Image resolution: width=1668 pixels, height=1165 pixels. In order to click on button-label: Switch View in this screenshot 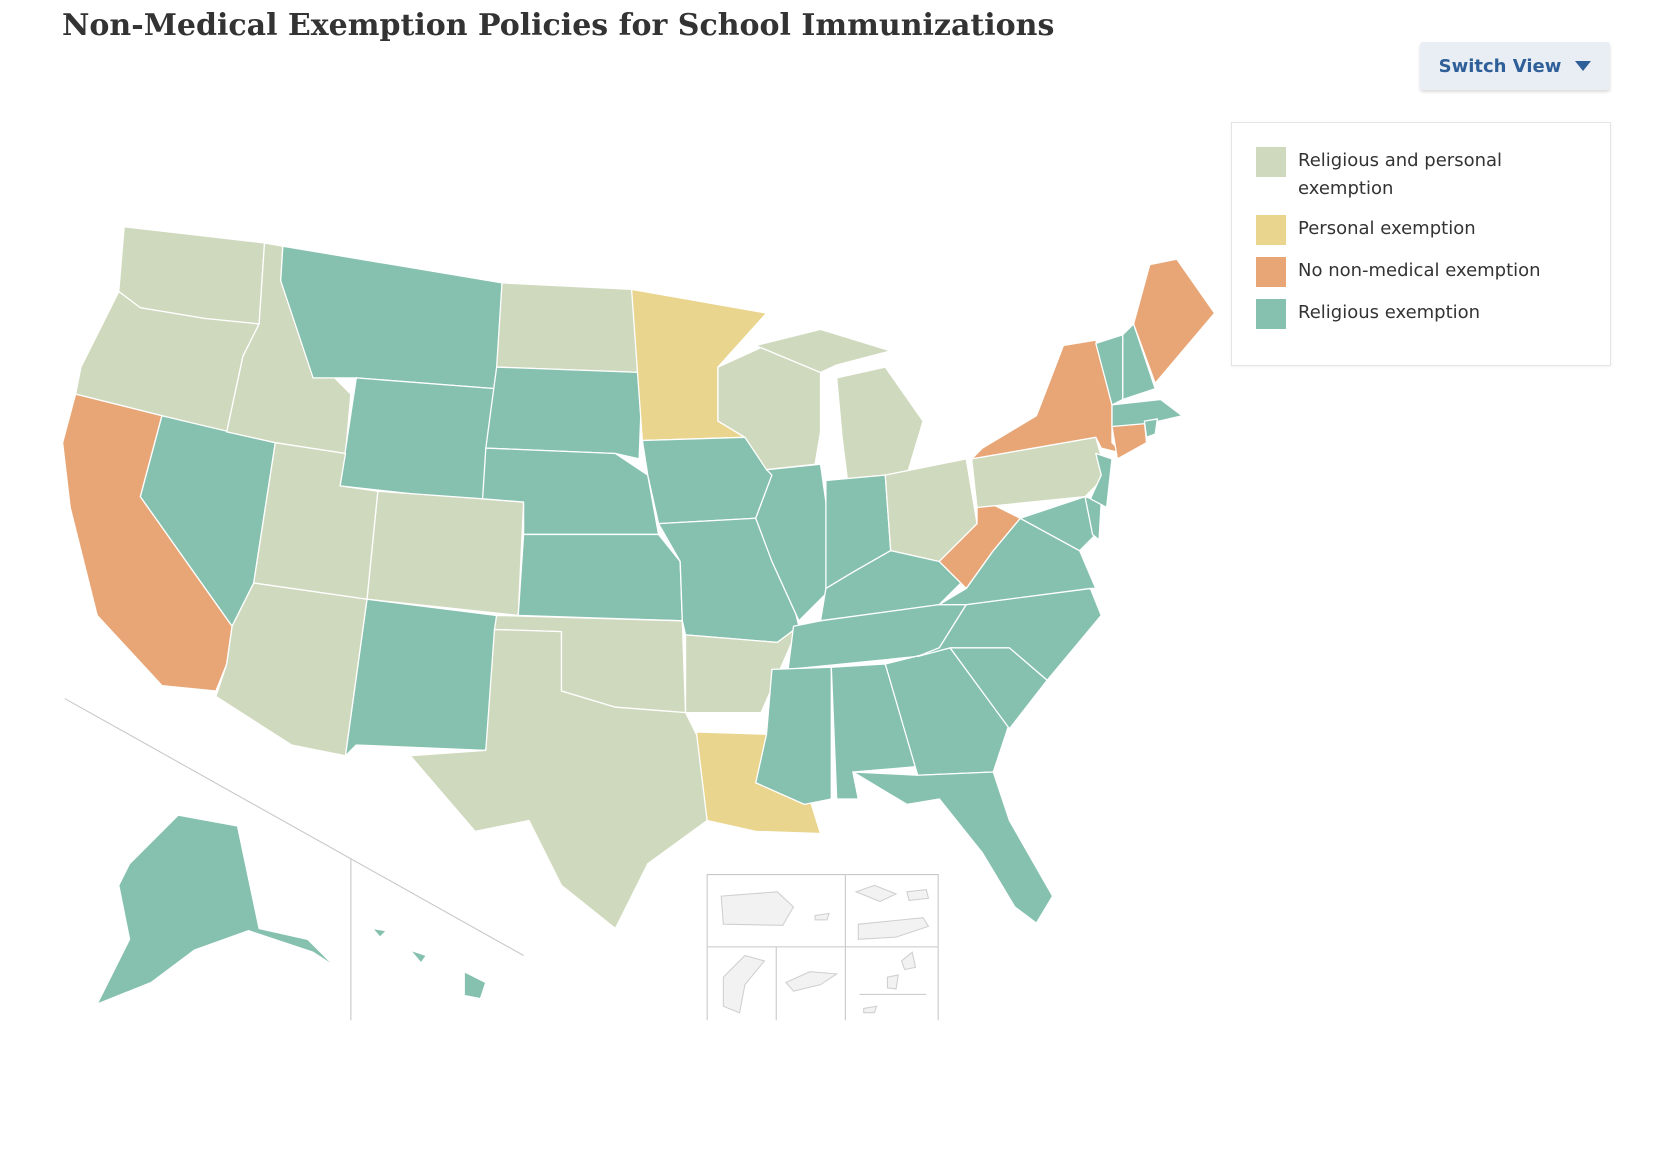, I will do `click(1500, 66)`.